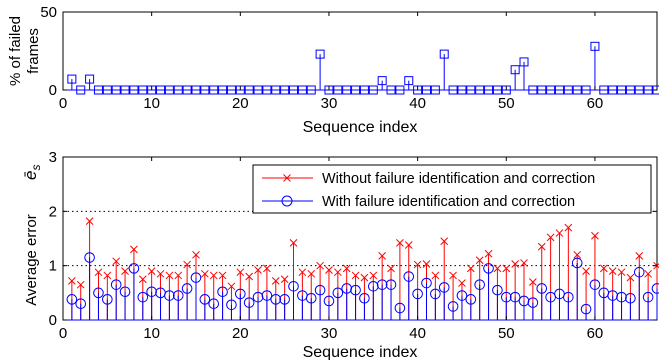 The width and height of the screenshot is (659, 360). I want to click on bottom-y-axis-label: Average error ēs, so click(32, 235).